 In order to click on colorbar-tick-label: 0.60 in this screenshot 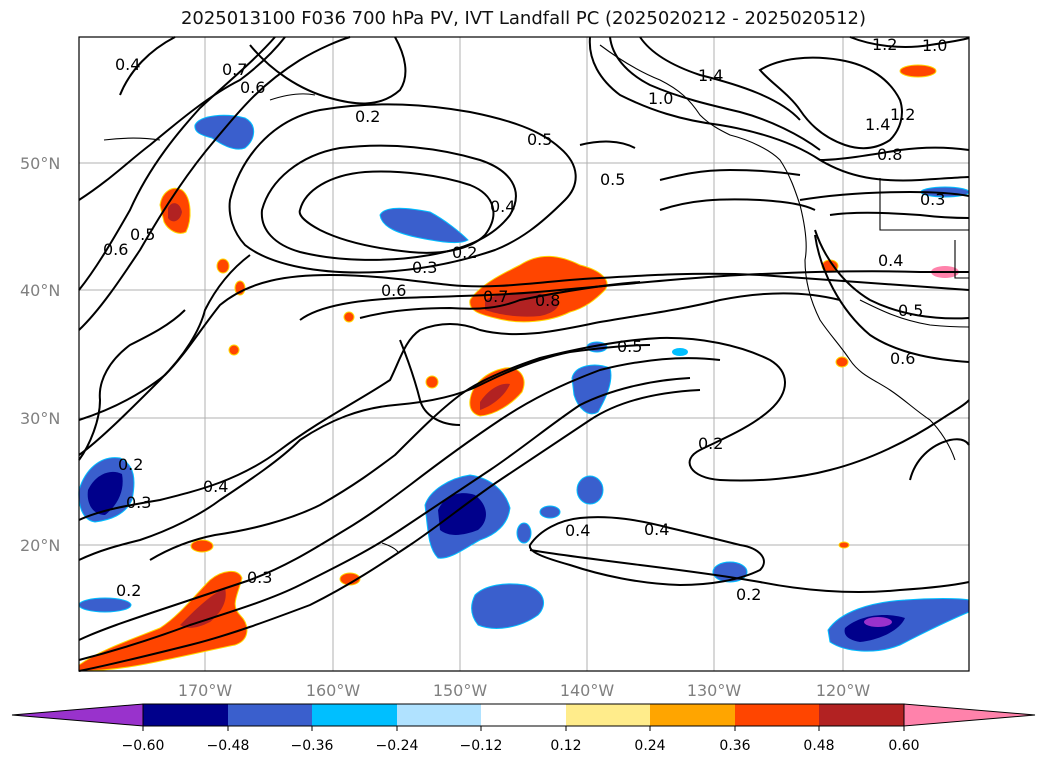, I will do `click(903, 746)`.